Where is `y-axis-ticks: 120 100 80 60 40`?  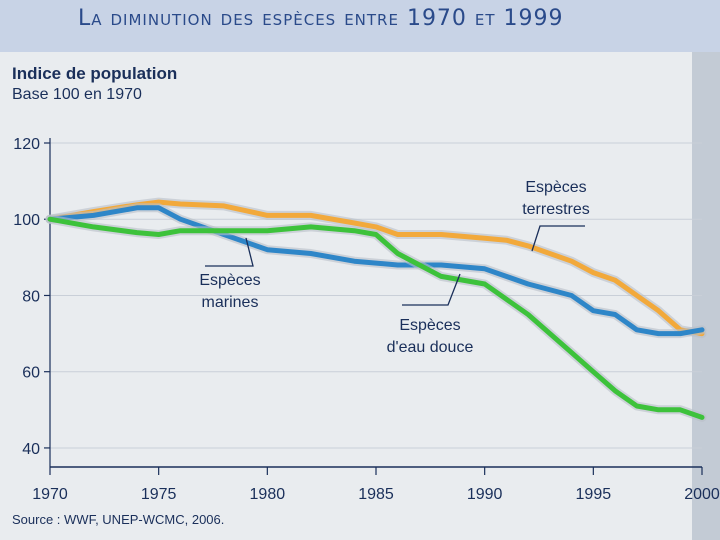 y-axis-ticks: 120 100 80 60 40 is located at coordinates (31, 297).